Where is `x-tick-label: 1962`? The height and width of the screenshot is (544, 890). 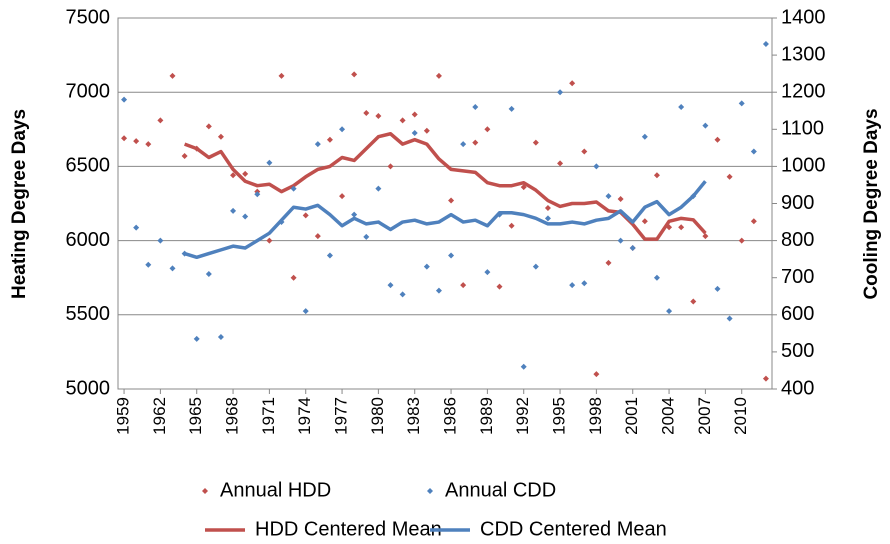
x-tick-label: 1962 is located at coordinates (159, 416).